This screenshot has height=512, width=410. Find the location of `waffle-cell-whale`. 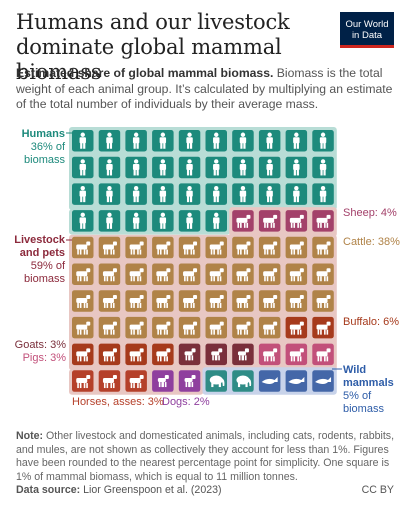

waffle-cell-whale is located at coordinates (323, 381).